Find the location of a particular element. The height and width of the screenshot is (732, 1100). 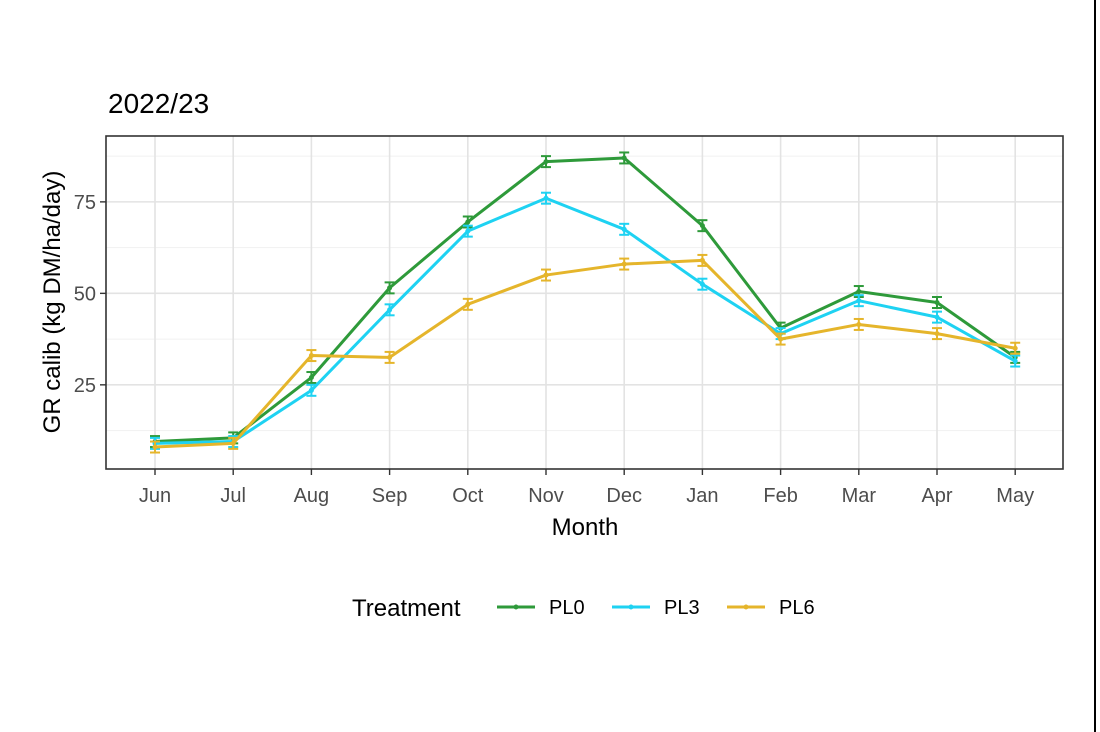

x-tick-label: Apr is located at coordinates (936, 496).